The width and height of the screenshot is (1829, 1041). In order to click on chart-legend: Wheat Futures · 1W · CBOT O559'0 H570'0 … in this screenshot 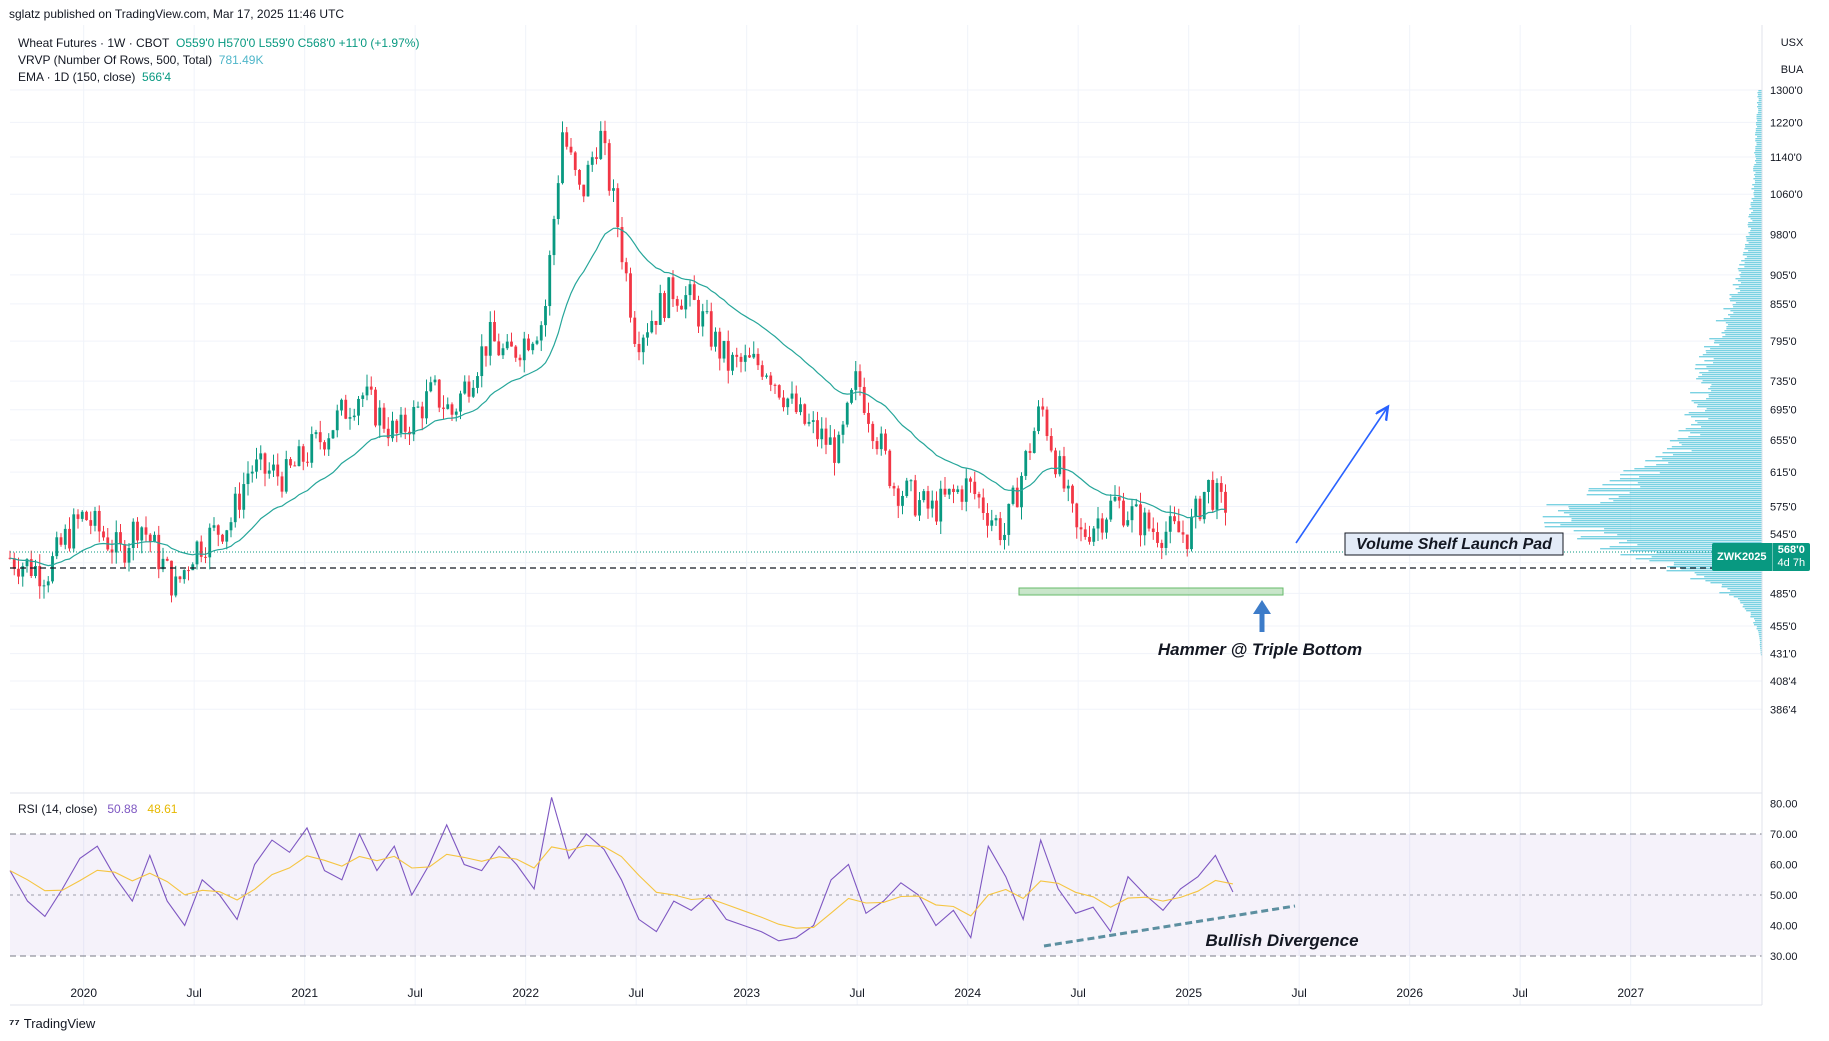, I will do `click(218, 60)`.